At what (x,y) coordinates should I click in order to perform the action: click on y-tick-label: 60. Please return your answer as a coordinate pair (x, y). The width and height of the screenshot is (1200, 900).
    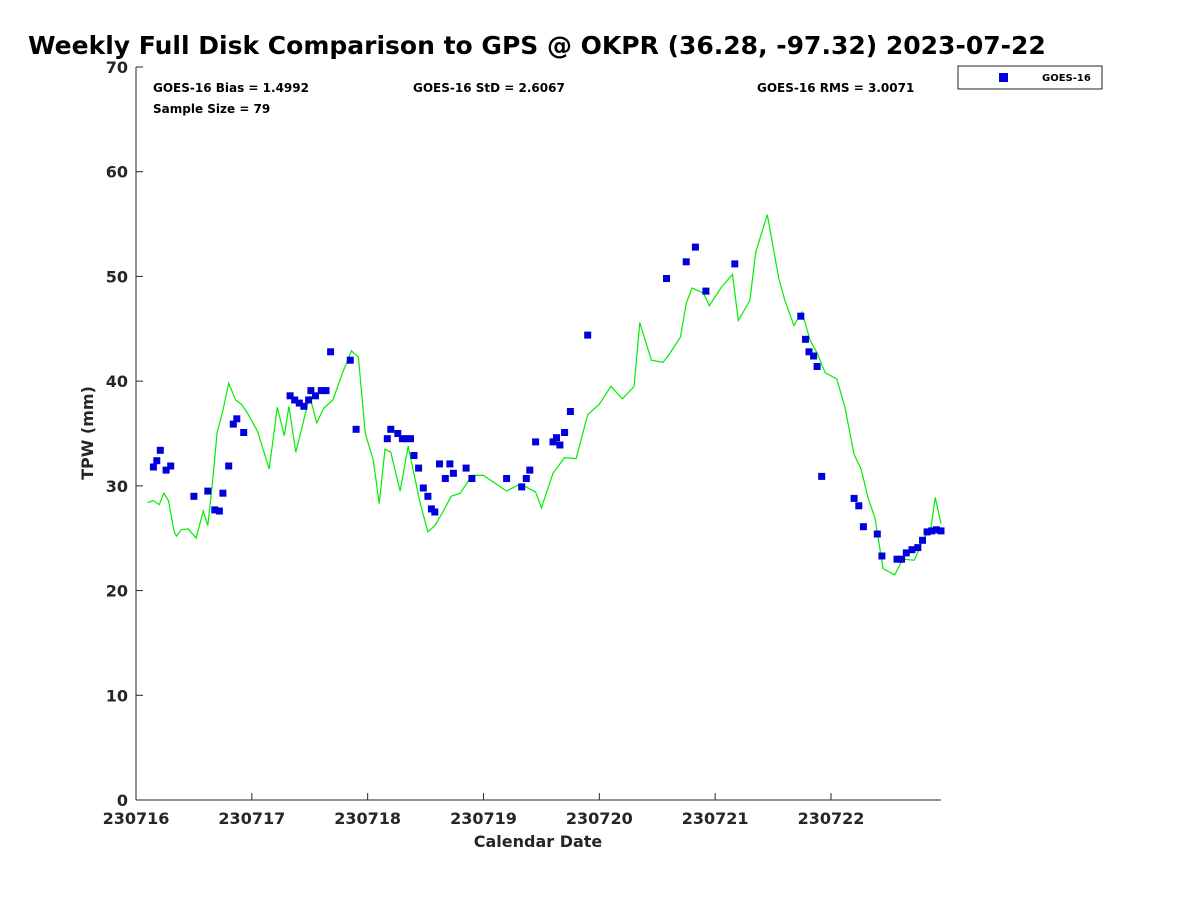
    Looking at the image, I should click on (117, 172).